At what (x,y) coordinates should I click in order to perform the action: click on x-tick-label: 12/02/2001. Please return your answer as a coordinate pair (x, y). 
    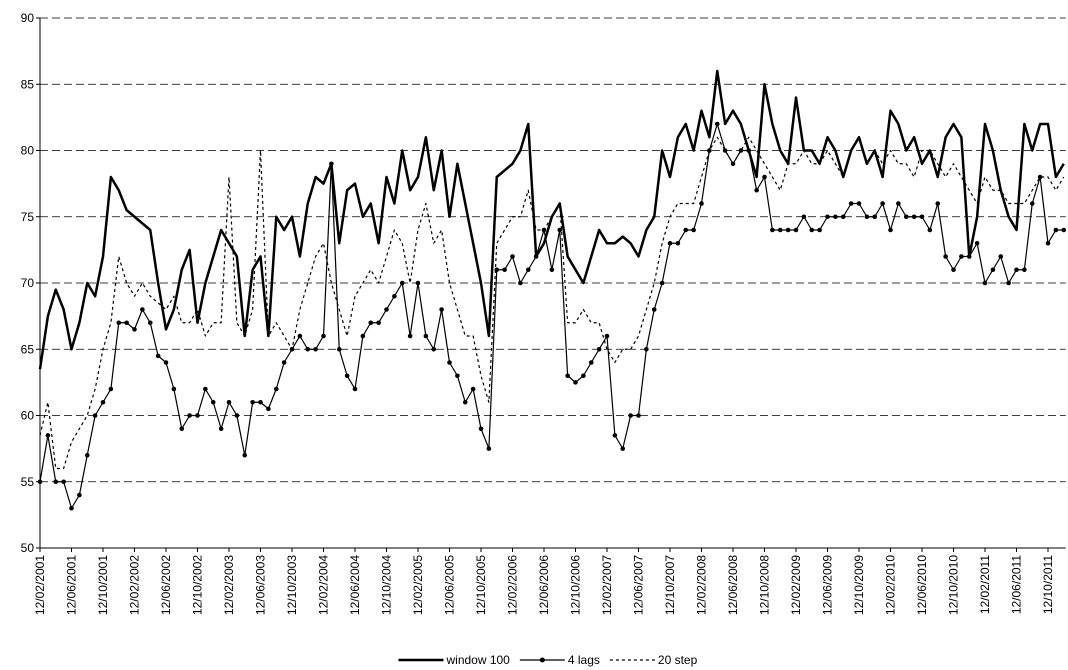
    Looking at the image, I should click on (40, 585).